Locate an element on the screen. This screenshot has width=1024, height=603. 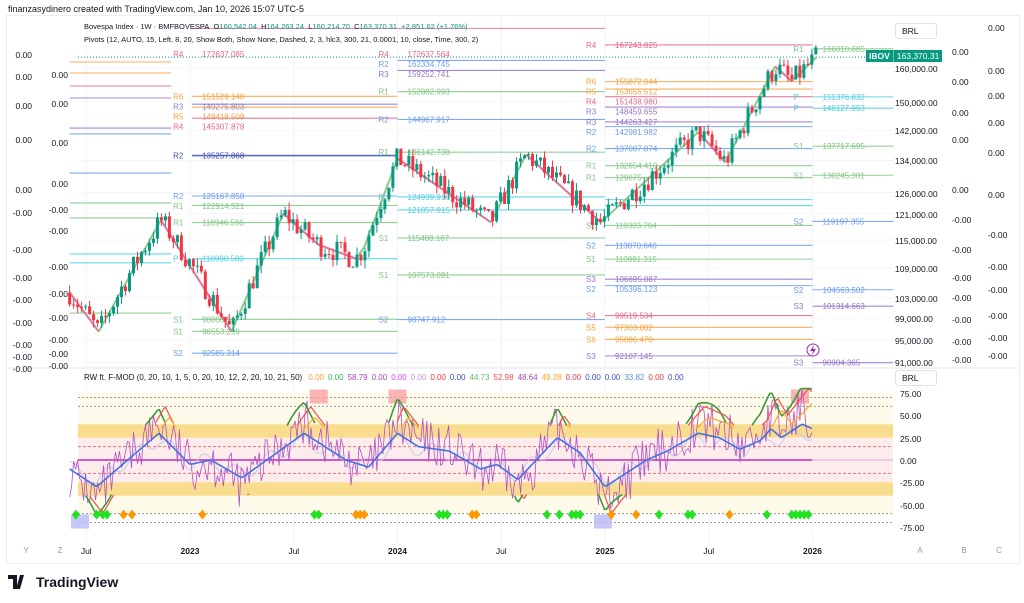
scale-button-y: Y is located at coordinates (26, 550).